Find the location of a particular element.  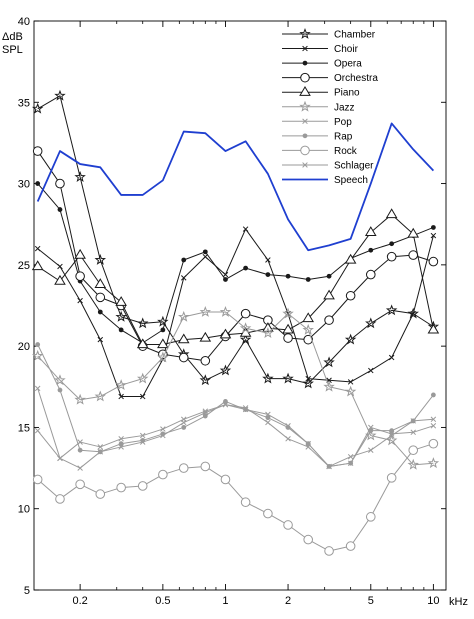

legend-label: Chamber is located at coordinates (355, 35).